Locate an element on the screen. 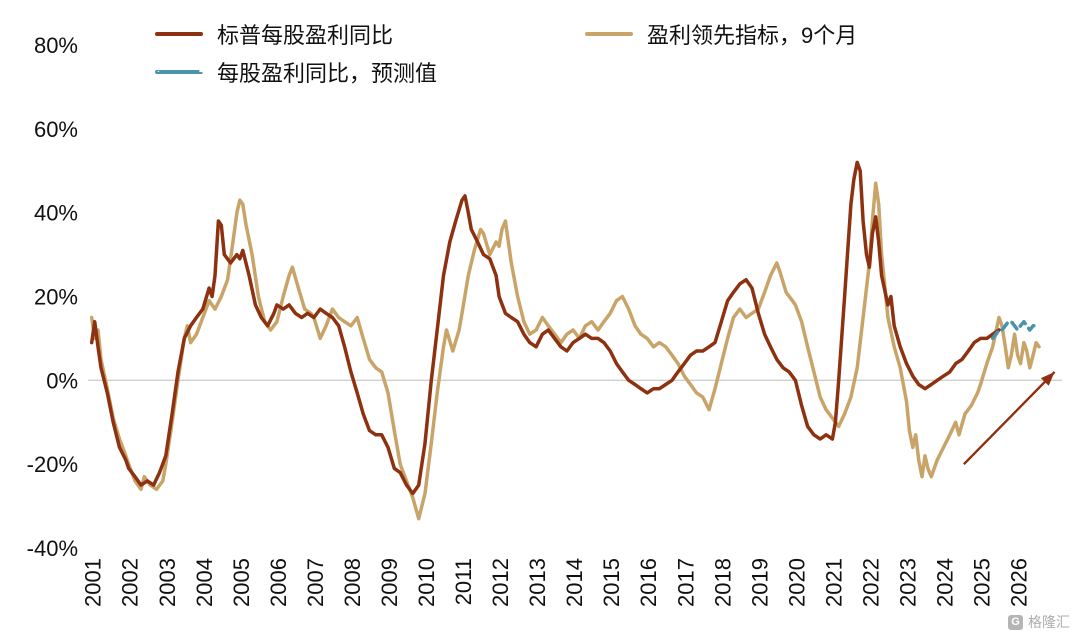  x-tick-label: 2020 is located at coordinates (796, 582).